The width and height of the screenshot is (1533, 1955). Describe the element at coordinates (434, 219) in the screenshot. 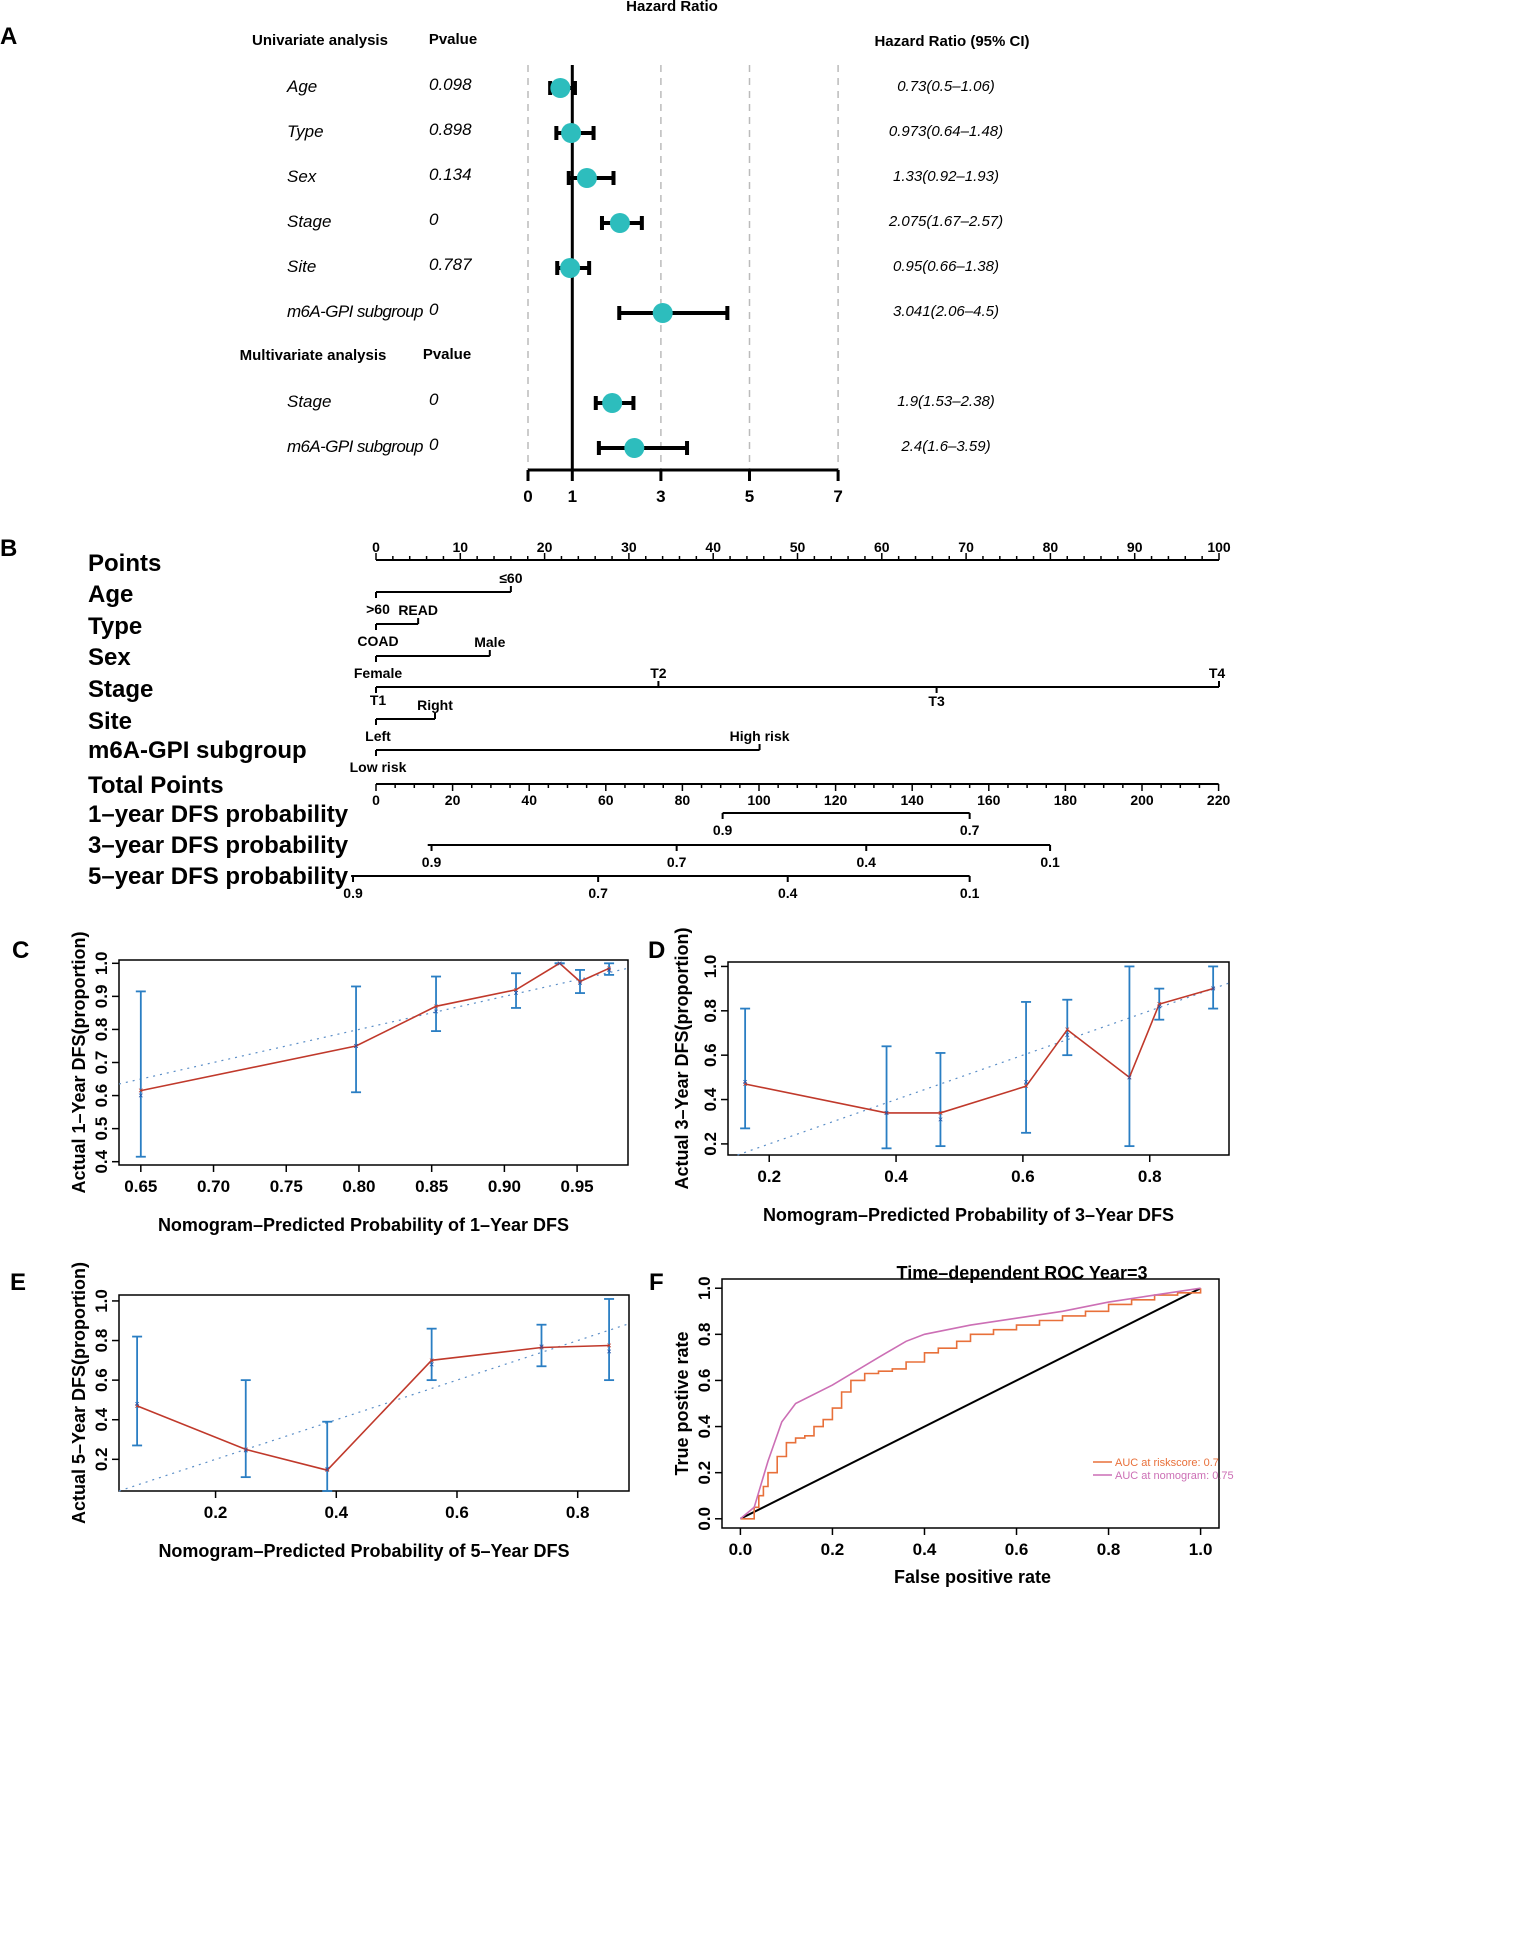

I see `pvalue: 0` at that location.